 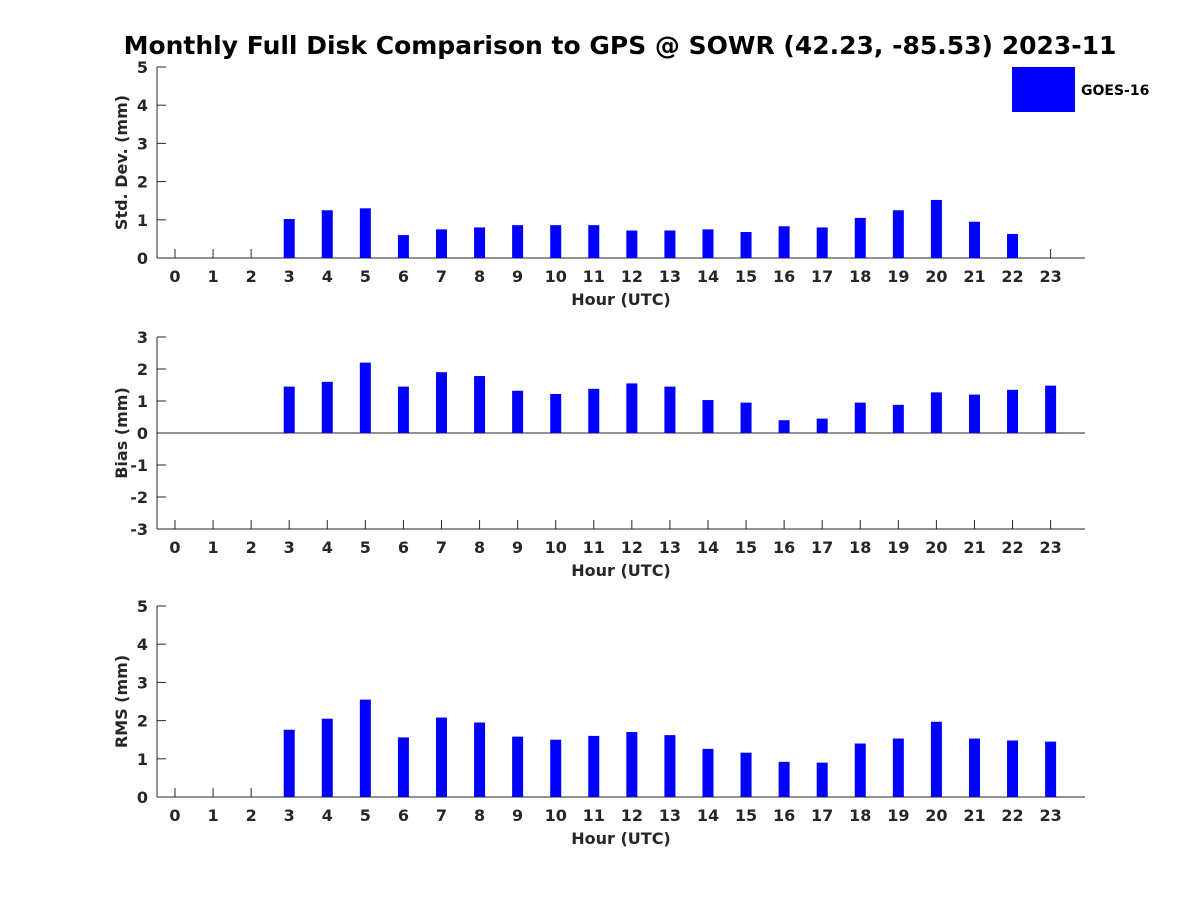 What do you see at coordinates (1080, 89) in the screenshot?
I see `legend: GOES-16` at bounding box center [1080, 89].